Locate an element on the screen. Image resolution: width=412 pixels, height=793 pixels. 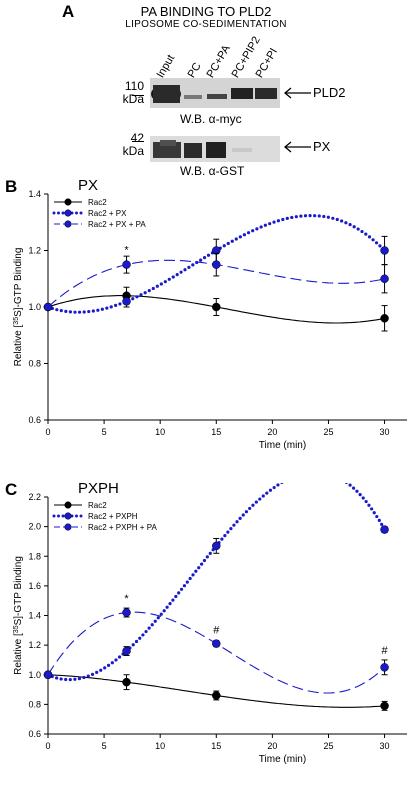
lane-label-pc-pa: PC+PA is located at coordinates (218, 61).